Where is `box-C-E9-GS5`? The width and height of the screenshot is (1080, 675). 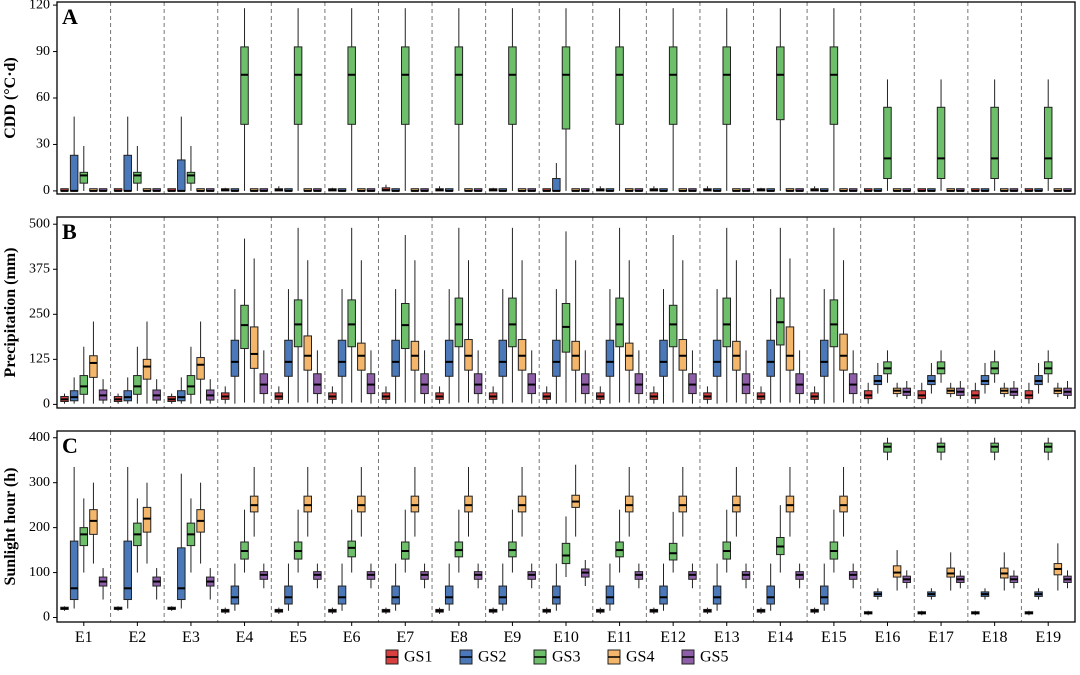 box-C-E9-GS5 is located at coordinates (531, 576).